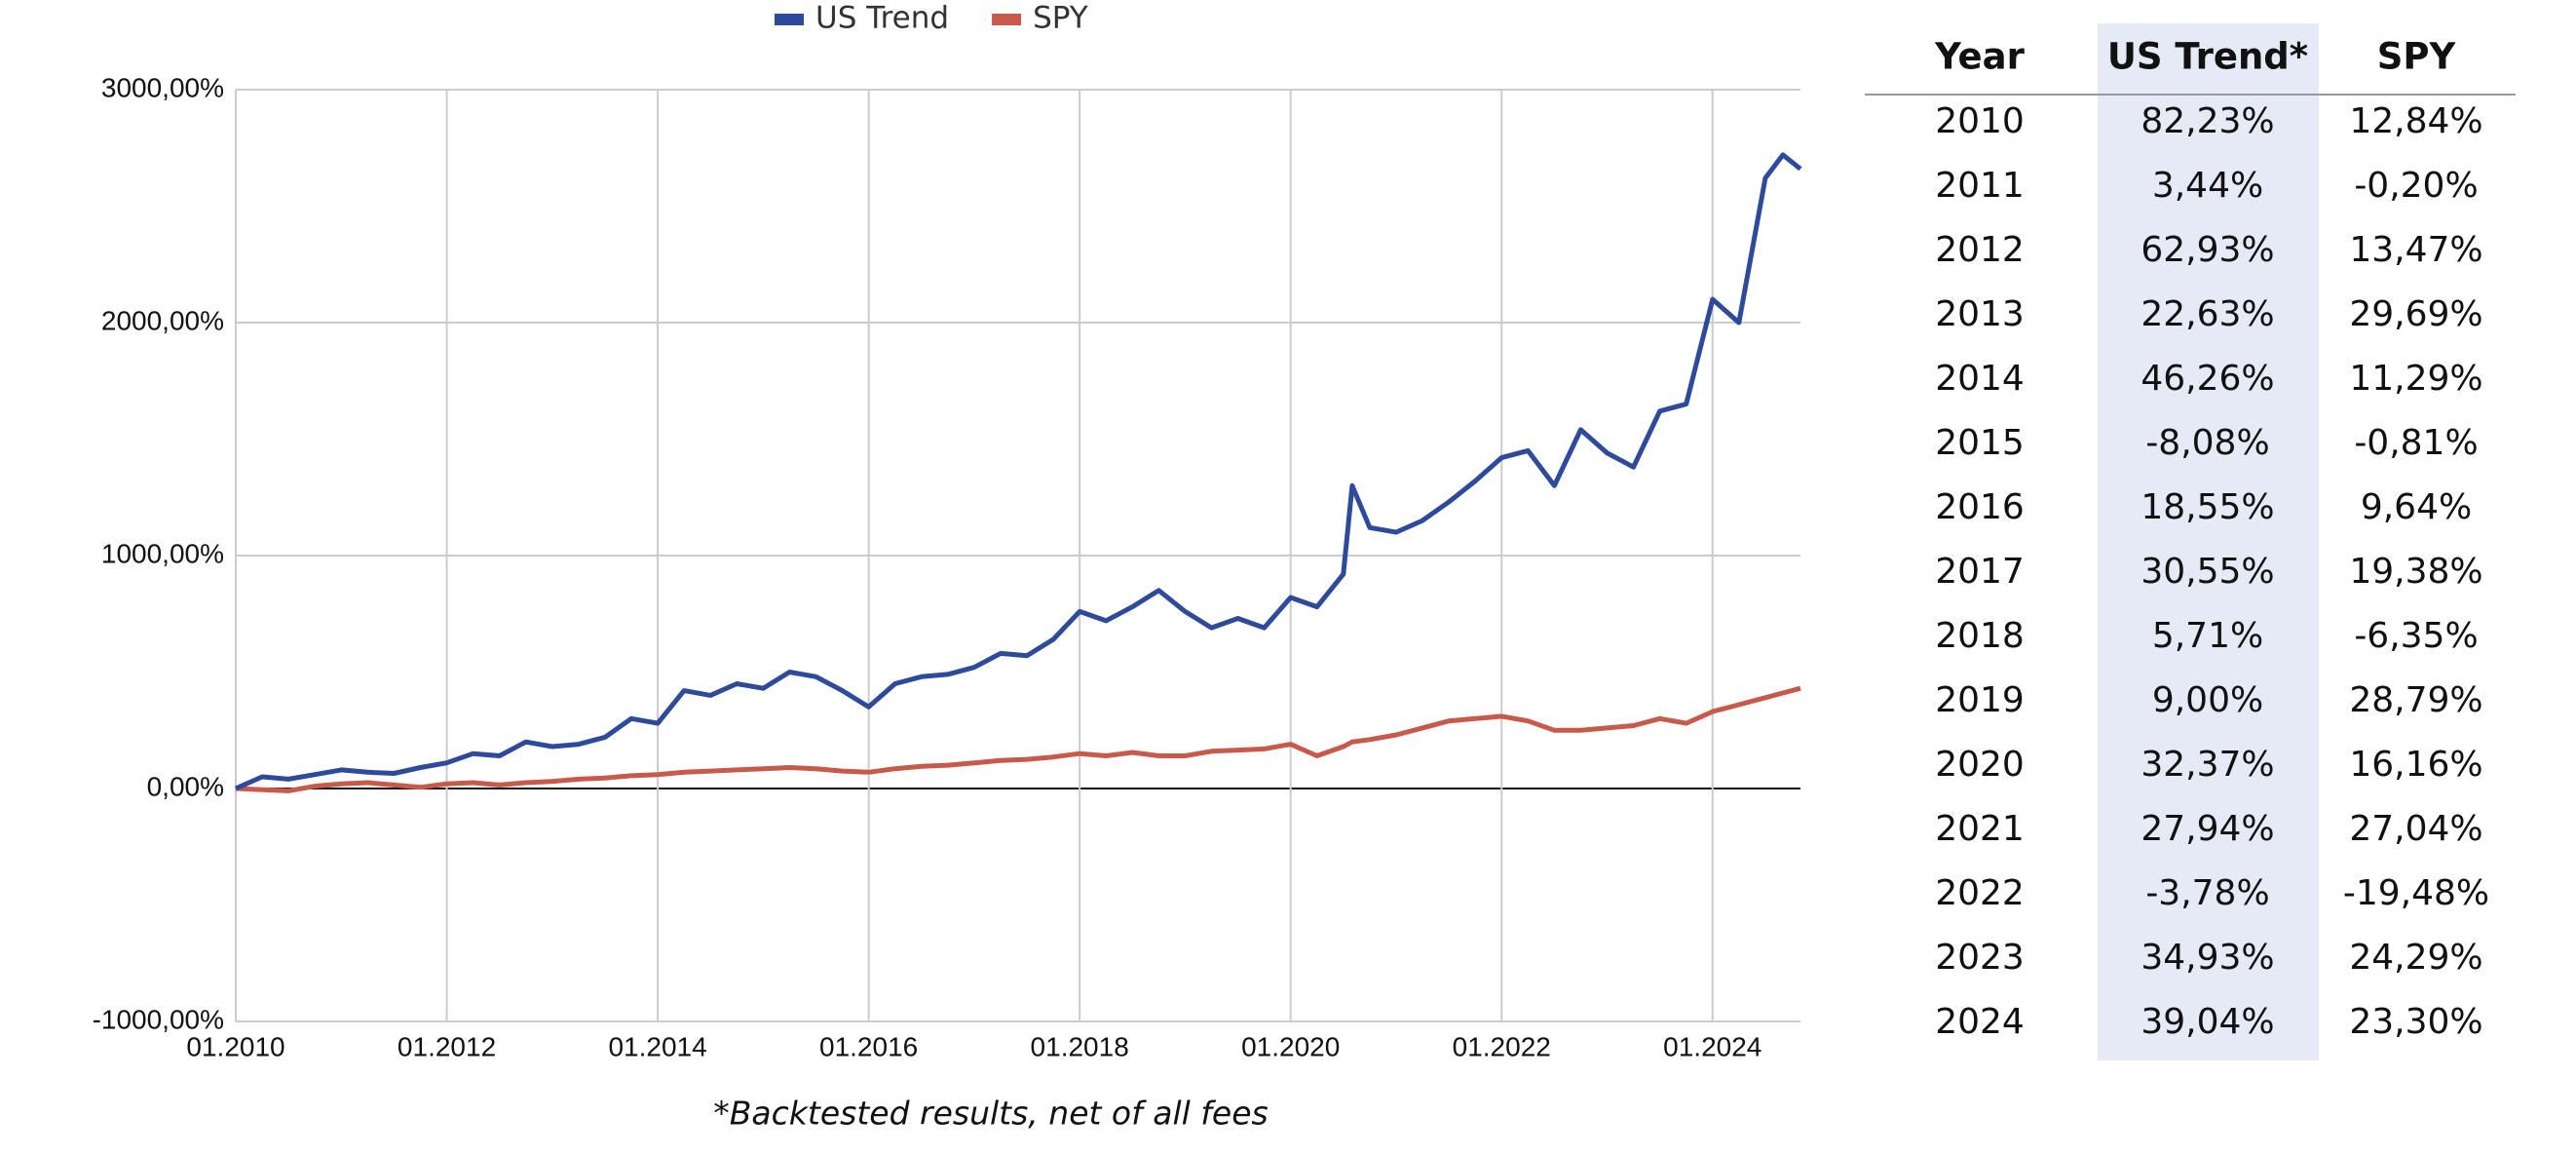 This screenshot has height=1154, width=2576. Describe the element at coordinates (2207, 57) in the screenshot. I see `table-header: US Trend*` at that location.